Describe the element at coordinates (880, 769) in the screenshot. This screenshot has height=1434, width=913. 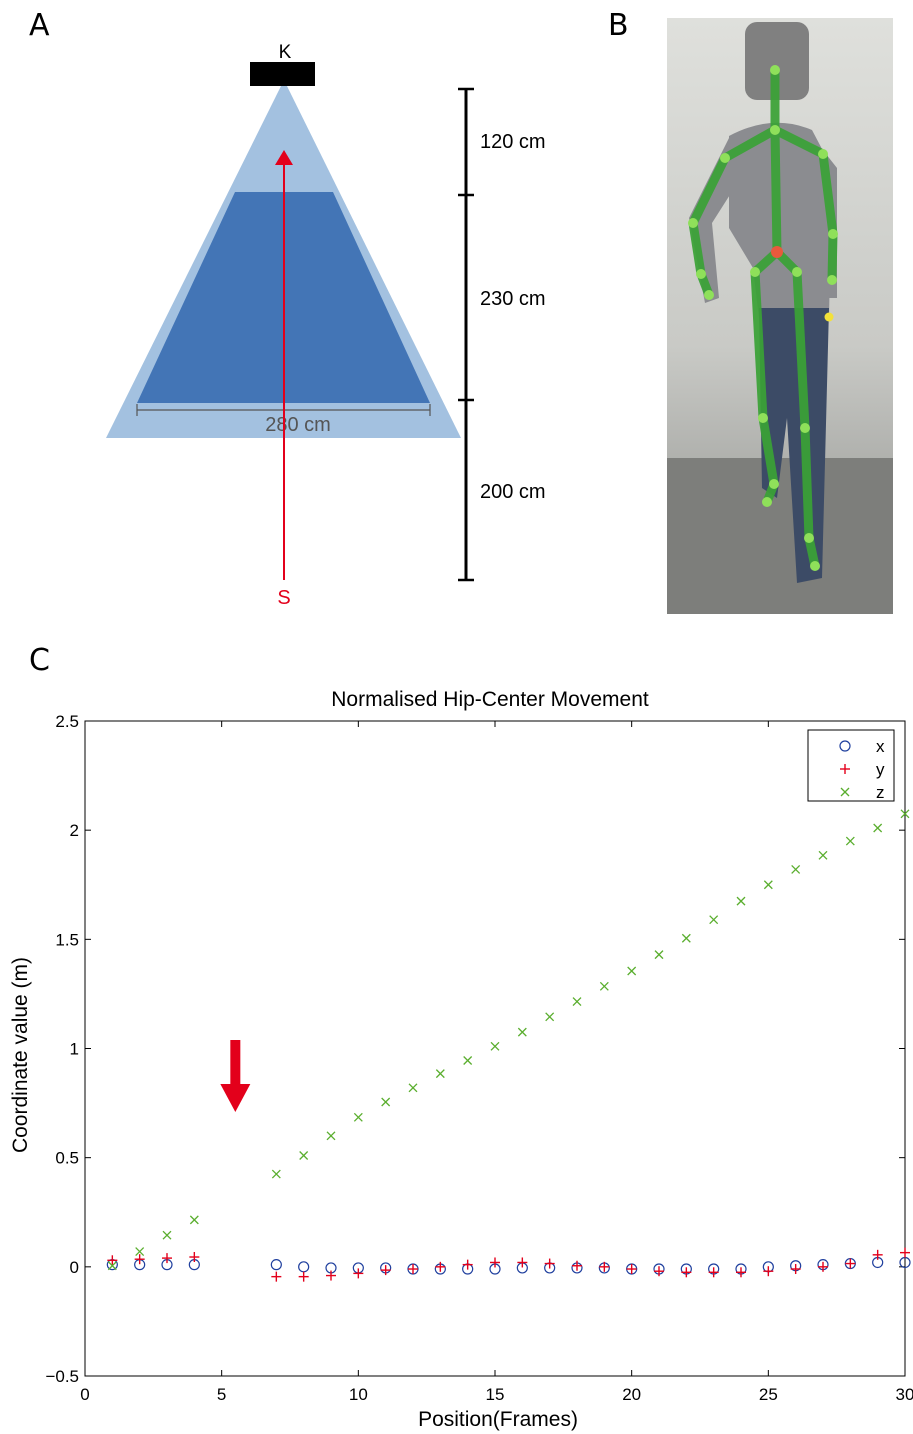
I see `legend-label-y: y` at that location.